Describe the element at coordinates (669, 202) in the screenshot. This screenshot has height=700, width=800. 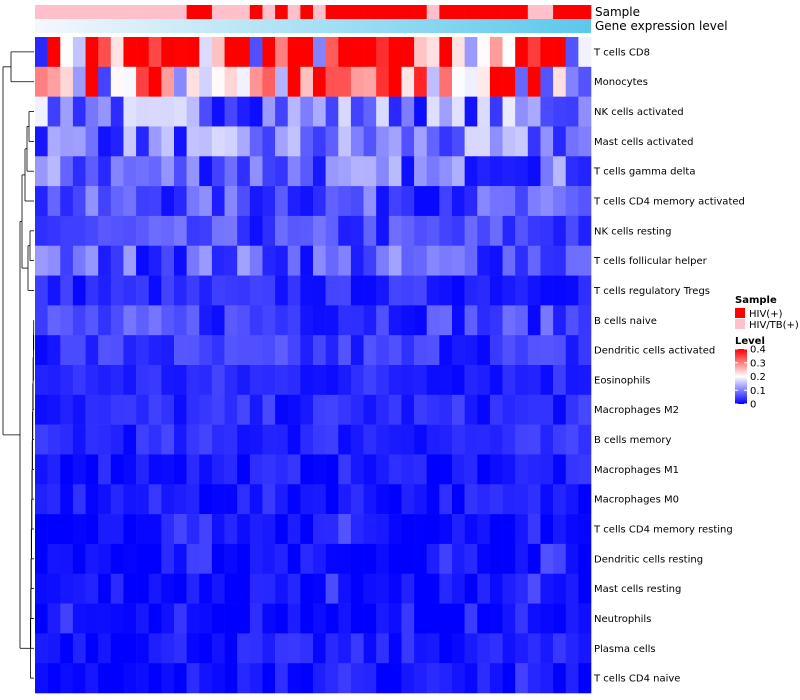
I see `row-label: T cells CD4 memory activated` at that location.